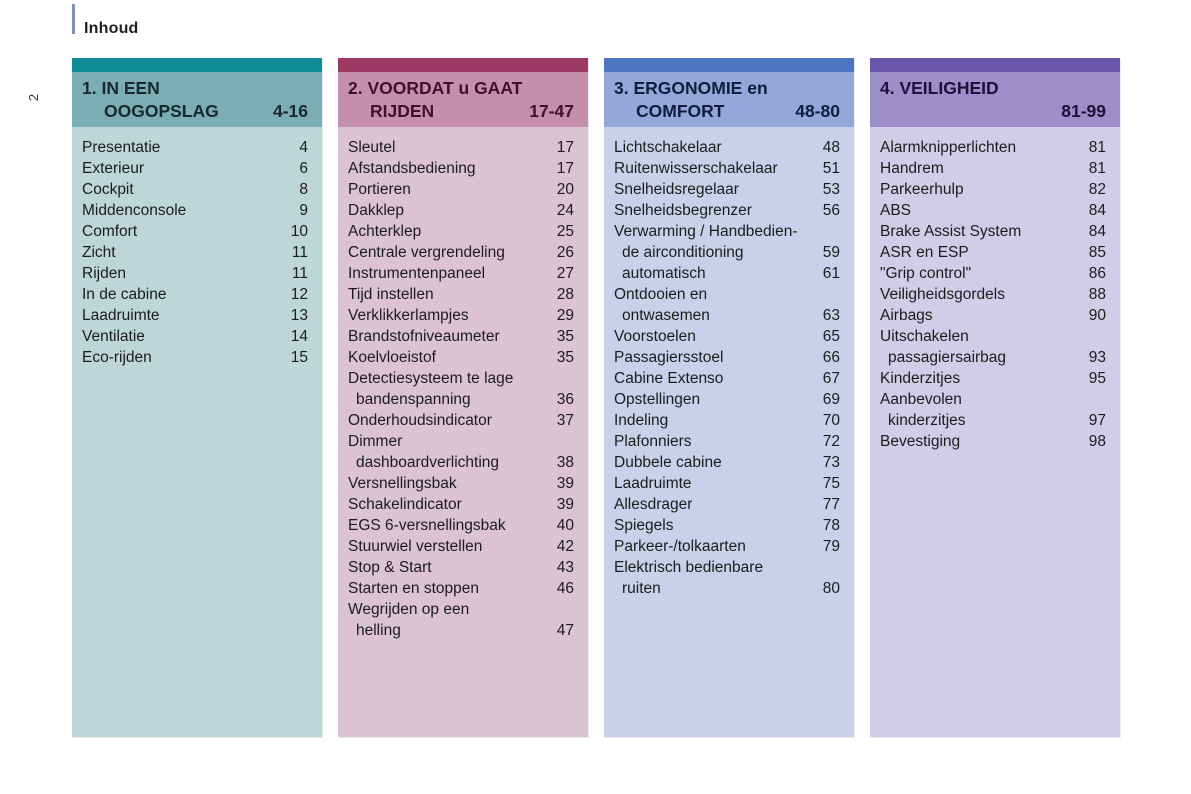 The image size is (1191, 794). I want to click on toc-entry-label: EGS 6-versnellingsbak, so click(427, 525).